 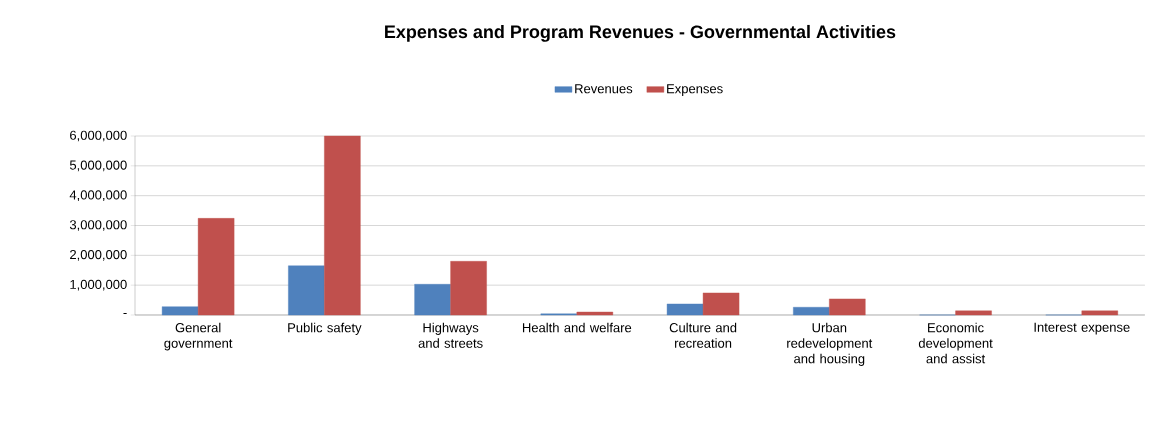 What do you see at coordinates (98, 166) in the screenshot?
I see `y-tick-label: 5,000,000` at bounding box center [98, 166].